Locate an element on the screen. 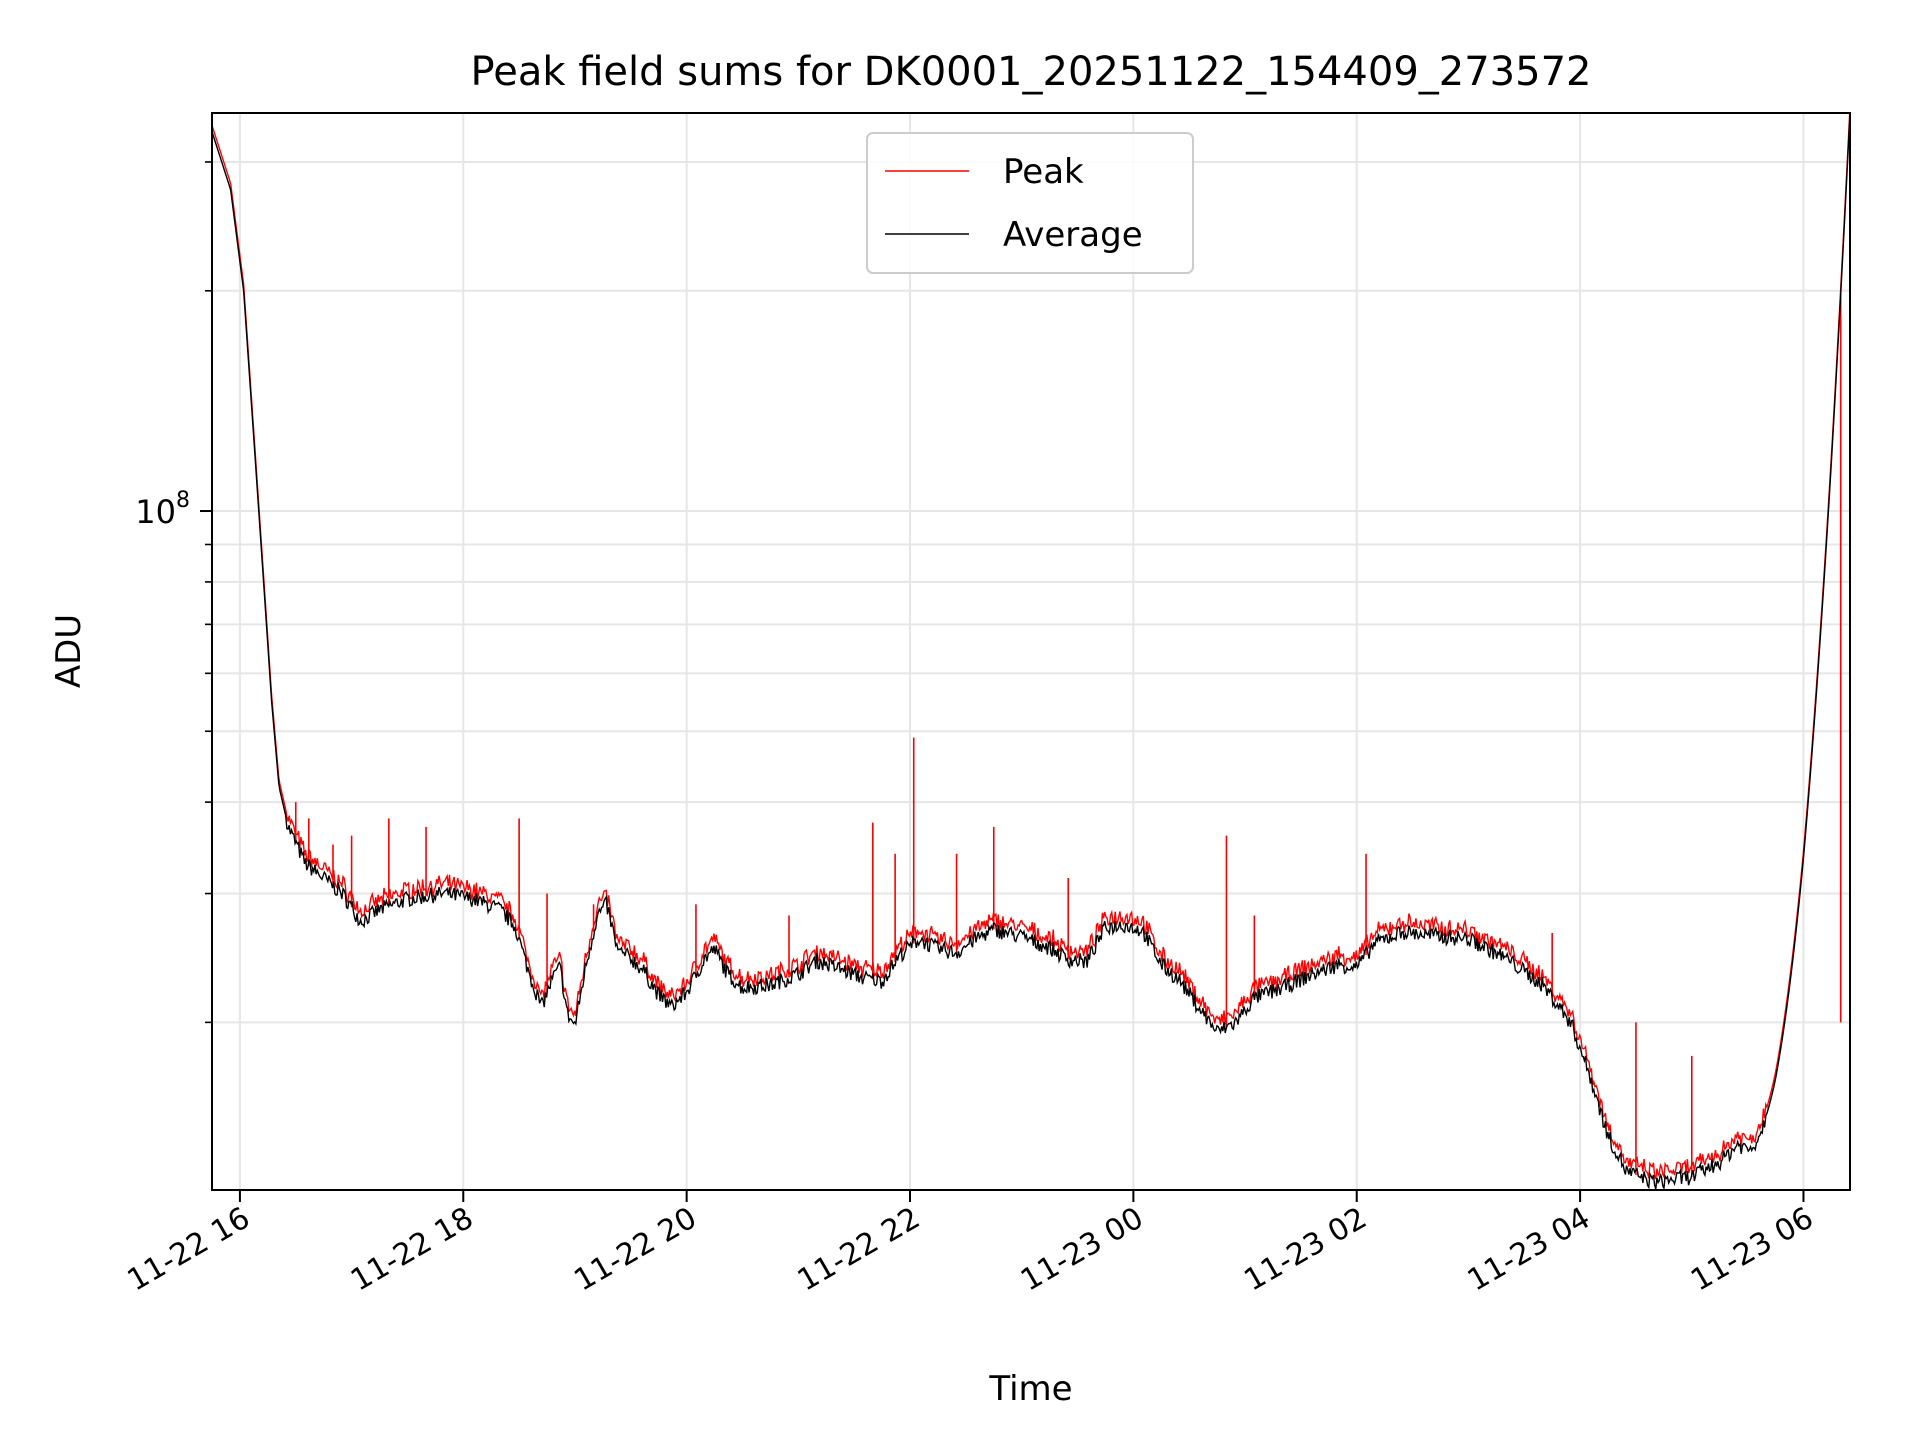  legend-box is located at coordinates (1030, 203).